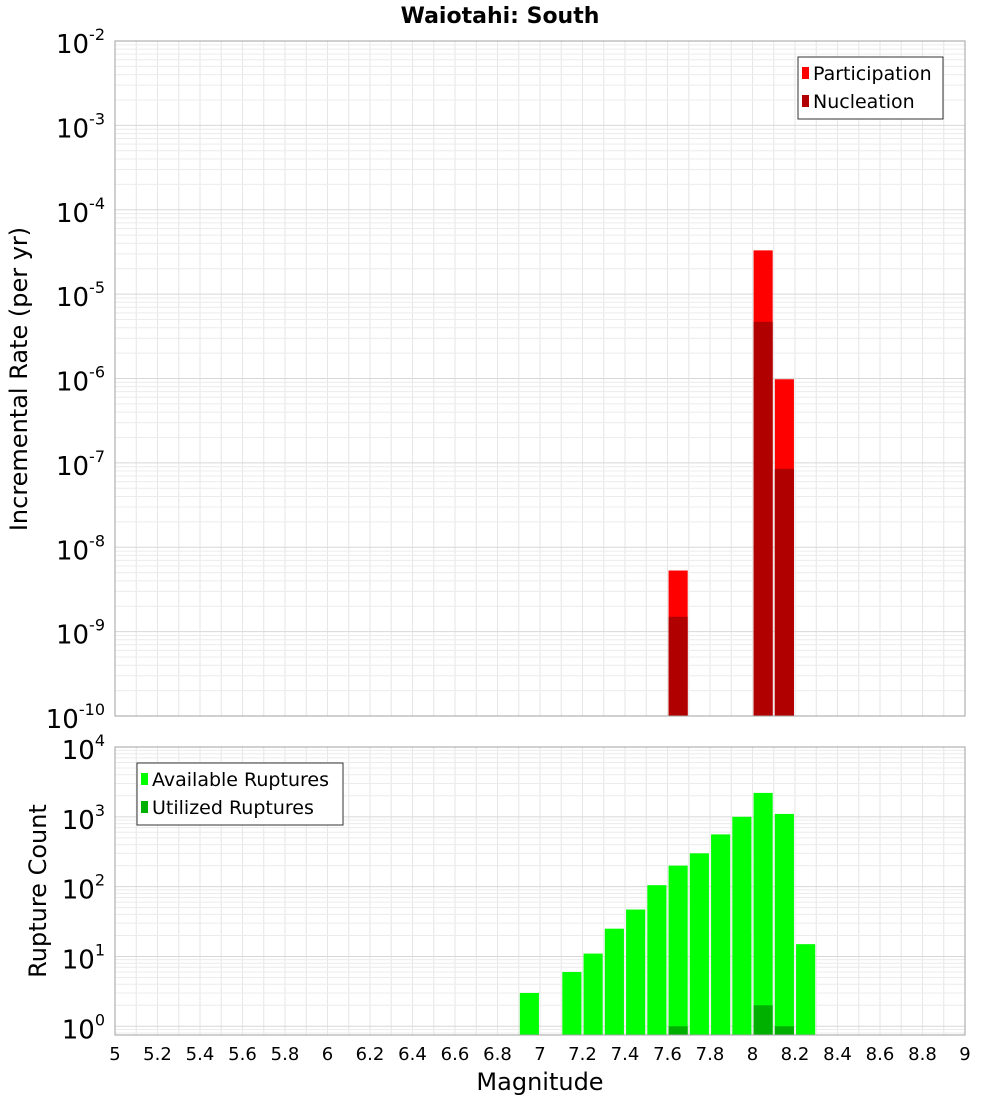 The width and height of the screenshot is (1000, 1104). What do you see at coordinates (731, 518) in the screenshot?
I see `series-nucleation` at bounding box center [731, 518].